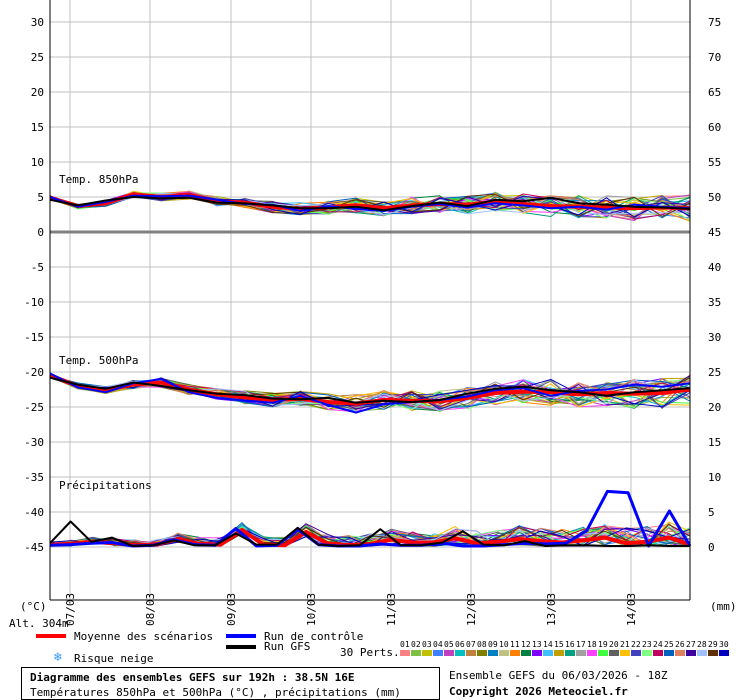  What do you see at coordinates (647, 644) in the screenshot?
I see `pert-number: 23` at bounding box center [647, 644].